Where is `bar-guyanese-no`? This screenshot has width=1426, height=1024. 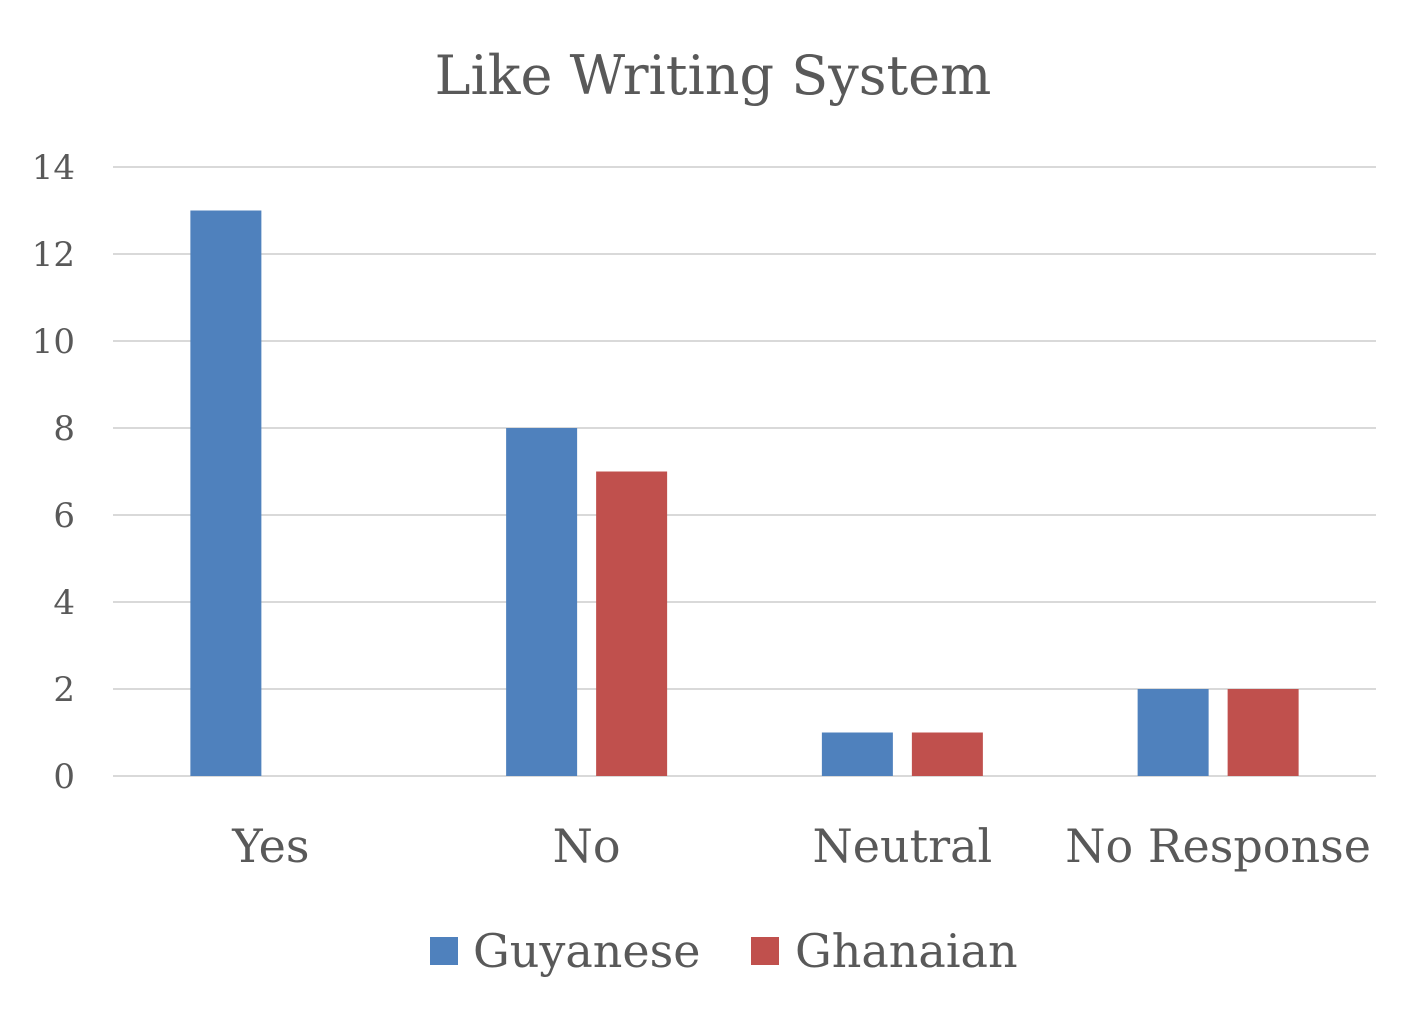
bar-guyanese-no is located at coordinates (542, 602).